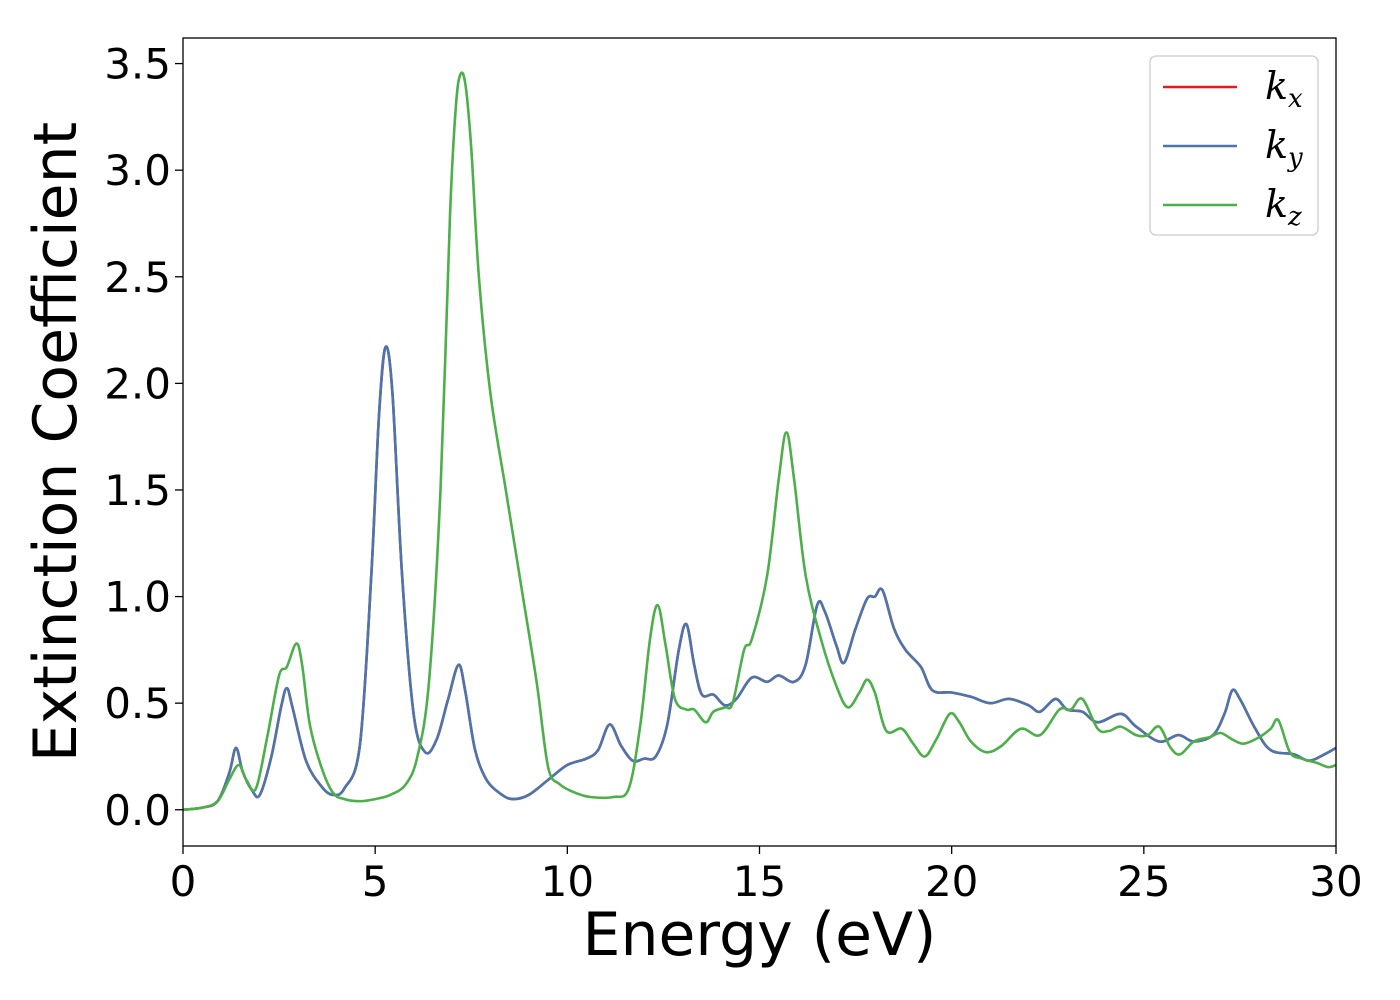 Image resolution: width=1400 pixels, height=1000 pixels. Describe the element at coordinates (760, 935) in the screenshot. I see `x-axis-title: Energy (eV)` at that location.